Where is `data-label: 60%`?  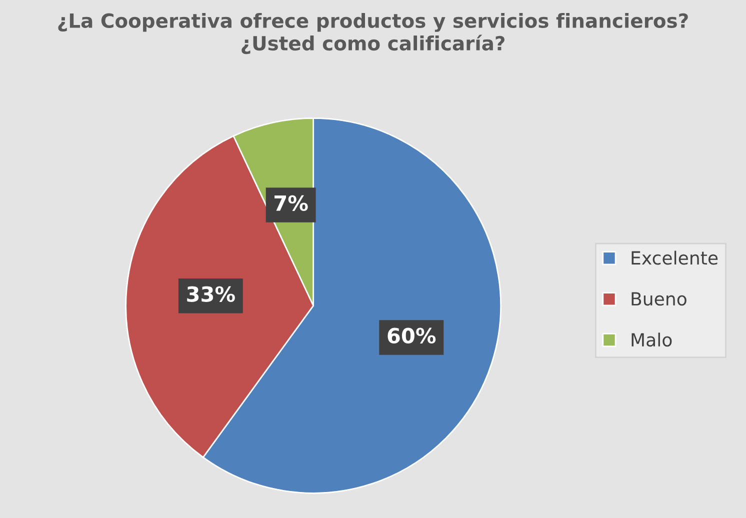
data-label: 60% is located at coordinates (412, 336).